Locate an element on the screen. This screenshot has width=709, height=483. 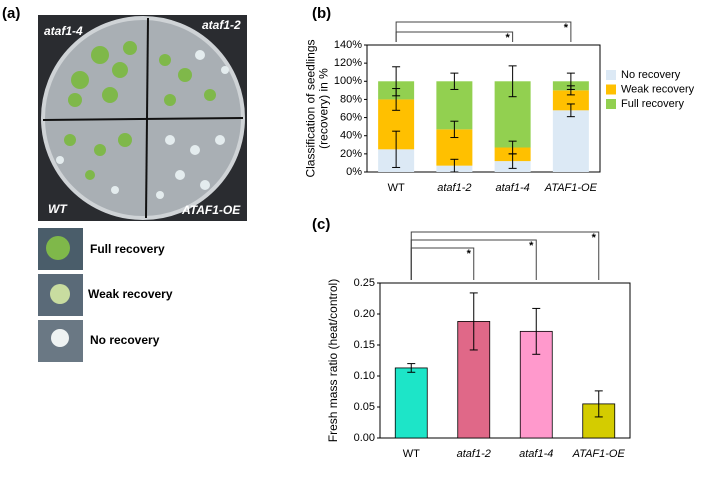
y-tick-label: 60% is located at coordinates (351, 117).